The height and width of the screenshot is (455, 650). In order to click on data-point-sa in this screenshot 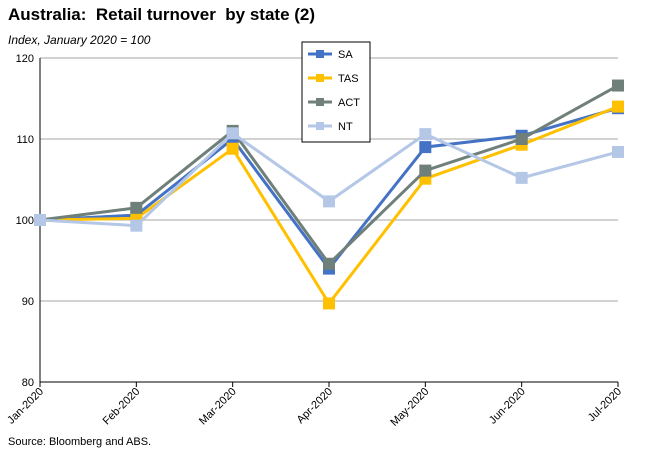, I will do `click(425, 147)`.